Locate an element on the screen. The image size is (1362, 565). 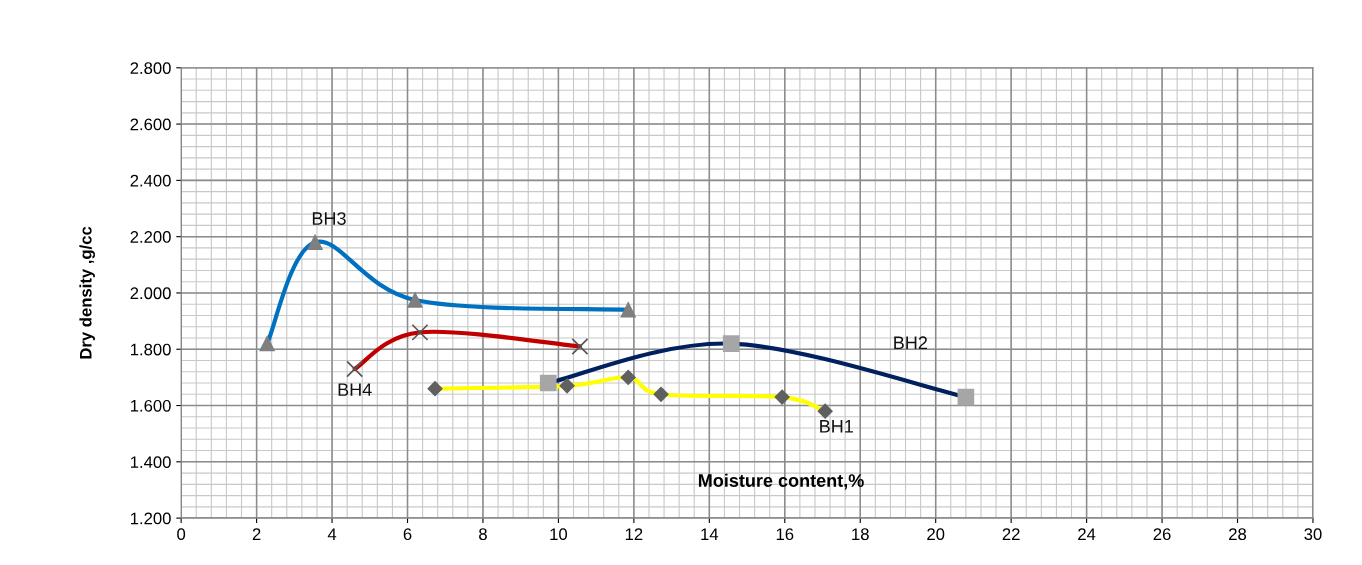
y-tick-label: 2.400 is located at coordinates (150, 180).